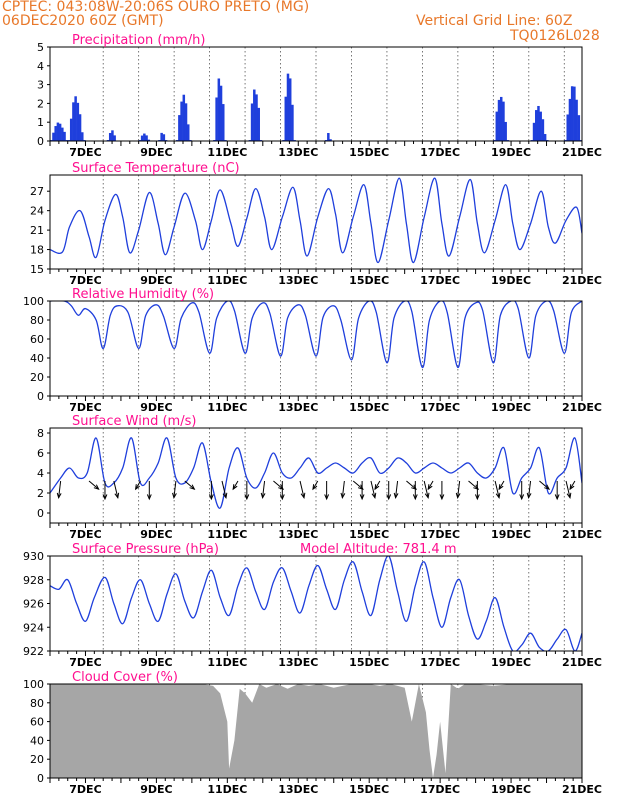 The image size is (618, 800). What do you see at coordinates (40, 85) in the screenshot?
I see `precip-ytick-label: 3` at bounding box center [40, 85].